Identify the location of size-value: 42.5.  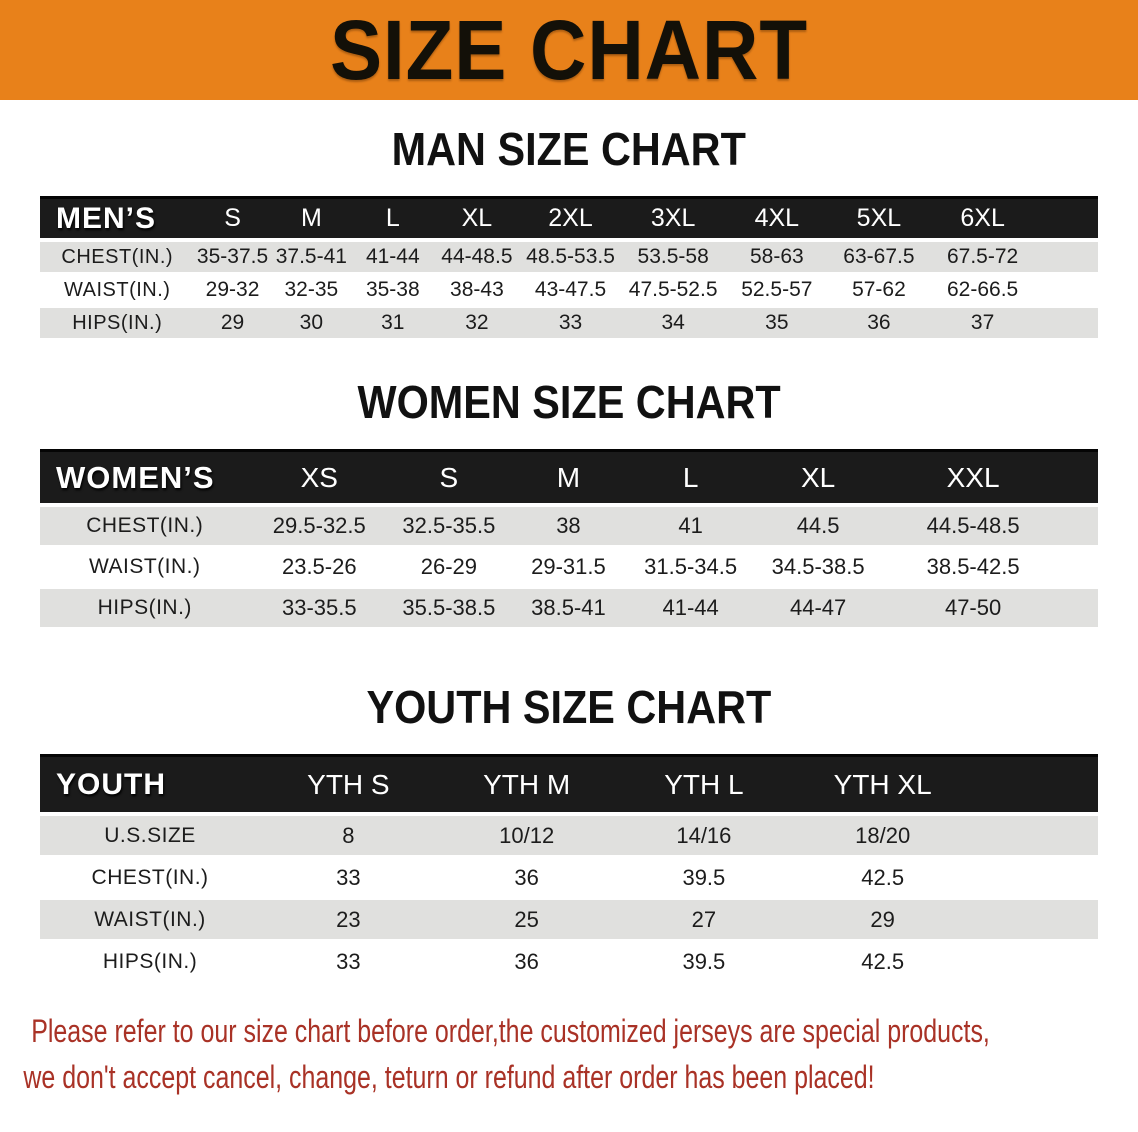
(883, 963).